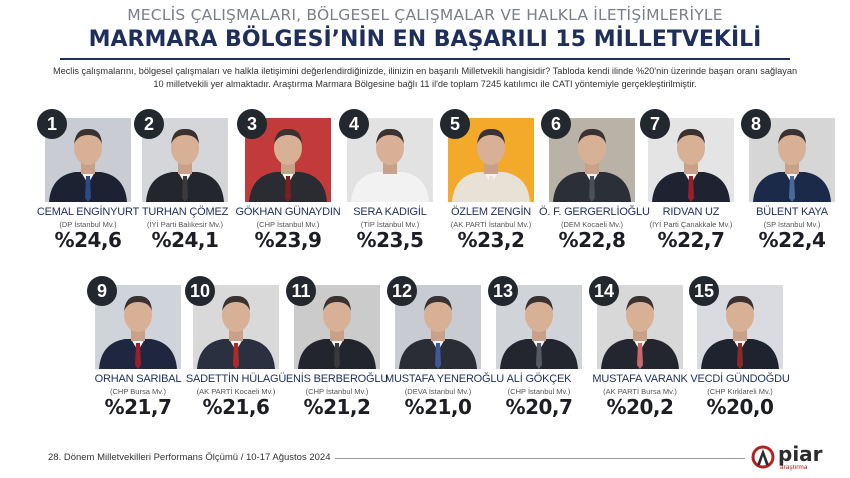  I want to click on mp-name: ENİS BERBEROĞLU, so click(337, 379).